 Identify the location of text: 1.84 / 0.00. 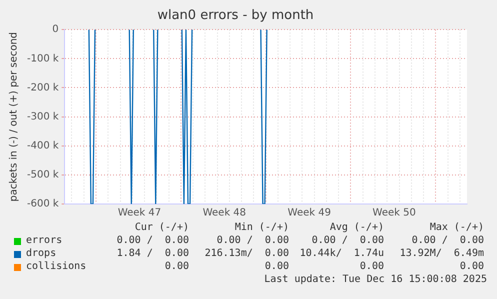
(152, 254).